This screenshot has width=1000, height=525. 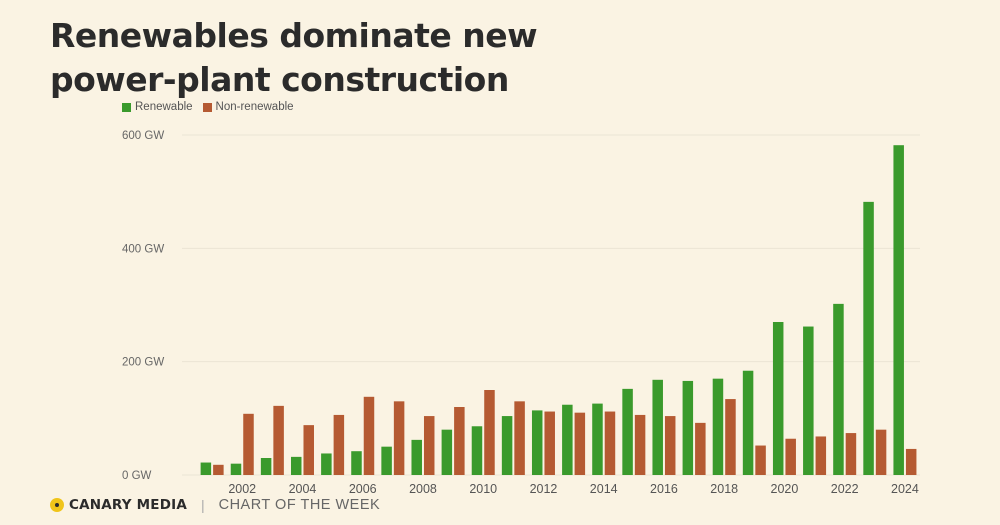 What do you see at coordinates (416, 457) in the screenshot?
I see `bar-renewable-2008` at bounding box center [416, 457].